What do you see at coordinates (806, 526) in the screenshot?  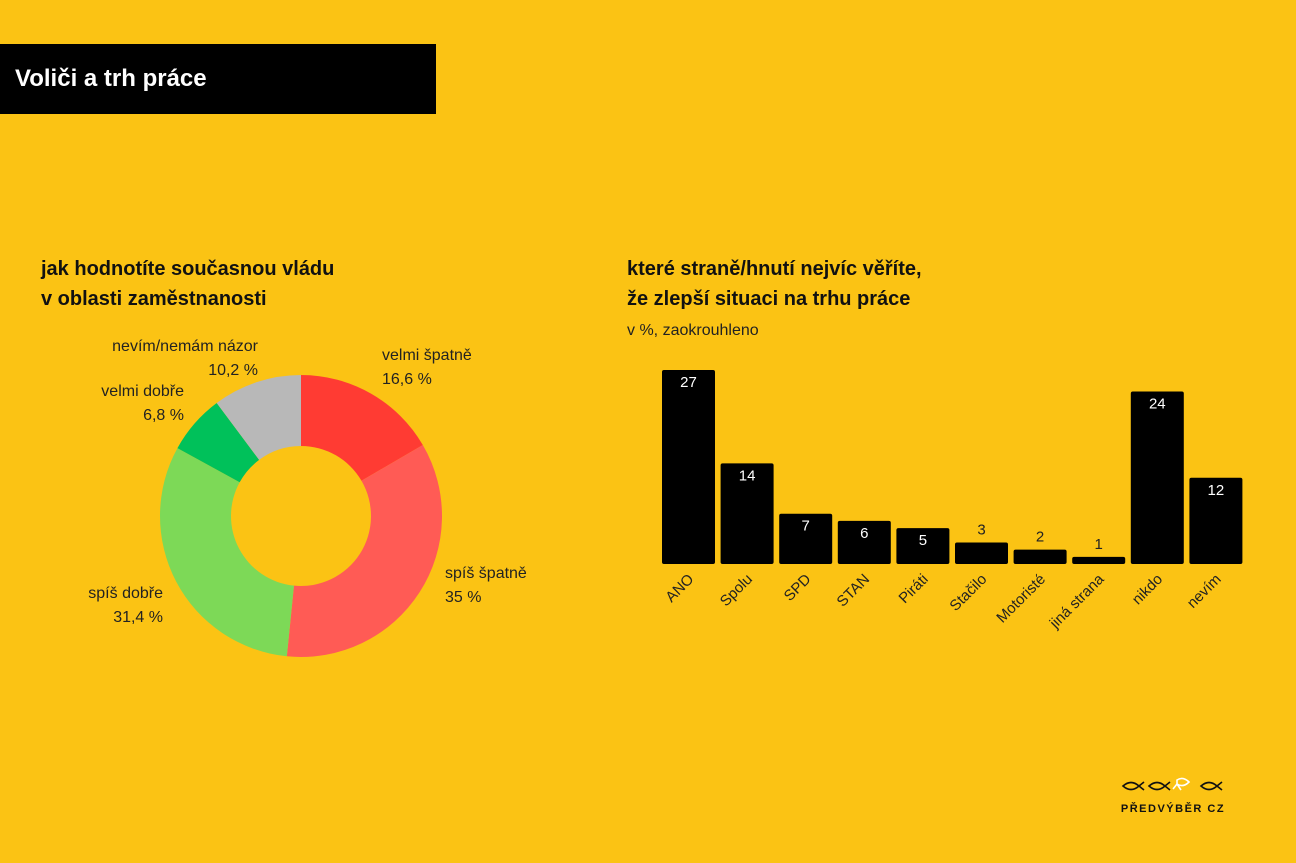 I see `bar-value-label-2: 7` at bounding box center [806, 526].